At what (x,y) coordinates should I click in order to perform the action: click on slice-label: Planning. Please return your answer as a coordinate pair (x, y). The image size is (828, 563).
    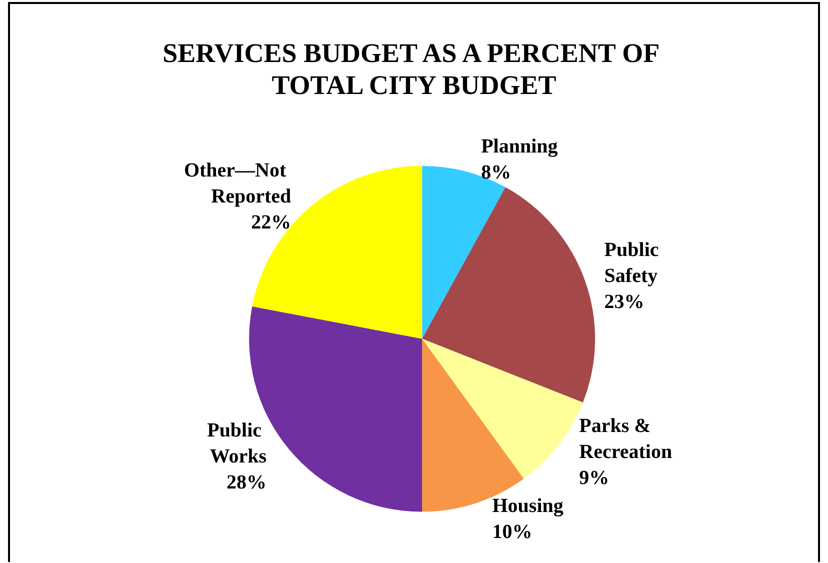
    Looking at the image, I should click on (519, 147).